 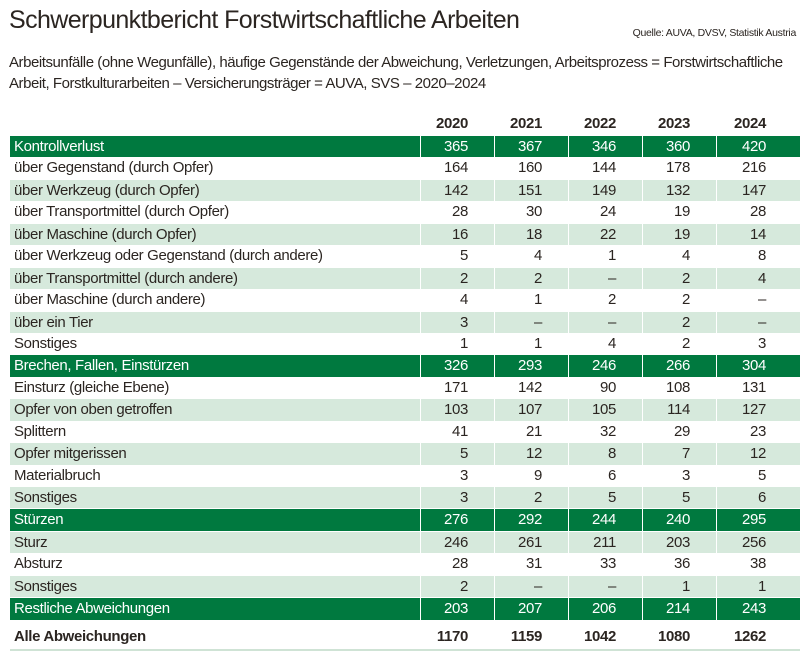 What do you see at coordinates (80, 636) in the screenshot?
I see `total-label: Alle Abweichungen` at bounding box center [80, 636].